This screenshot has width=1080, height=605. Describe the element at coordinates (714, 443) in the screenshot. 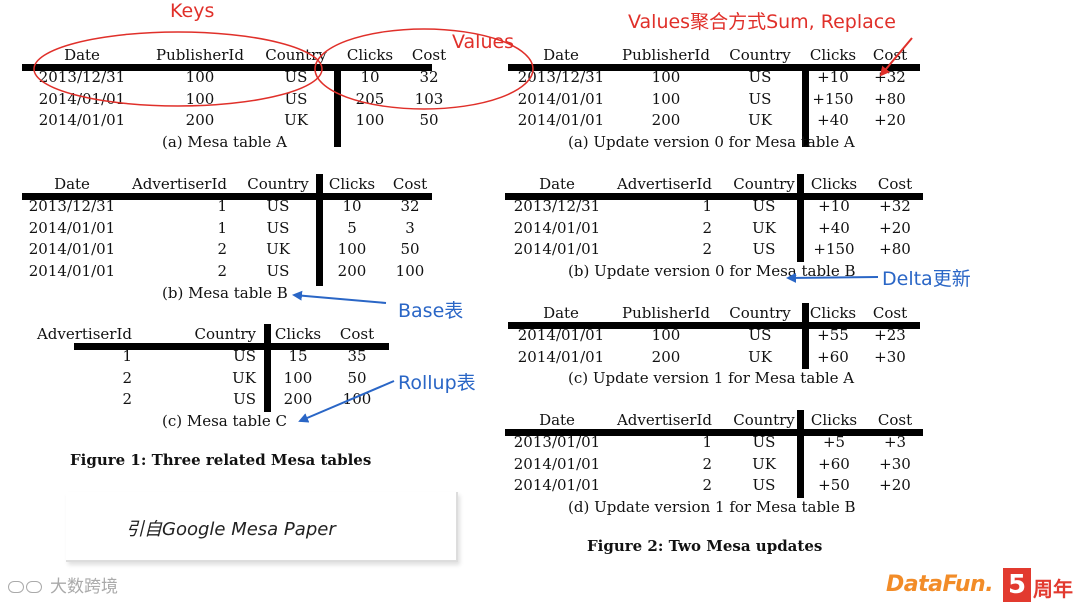

I see `table-row: 2013/01/01 1 US +5 +3` at that location.